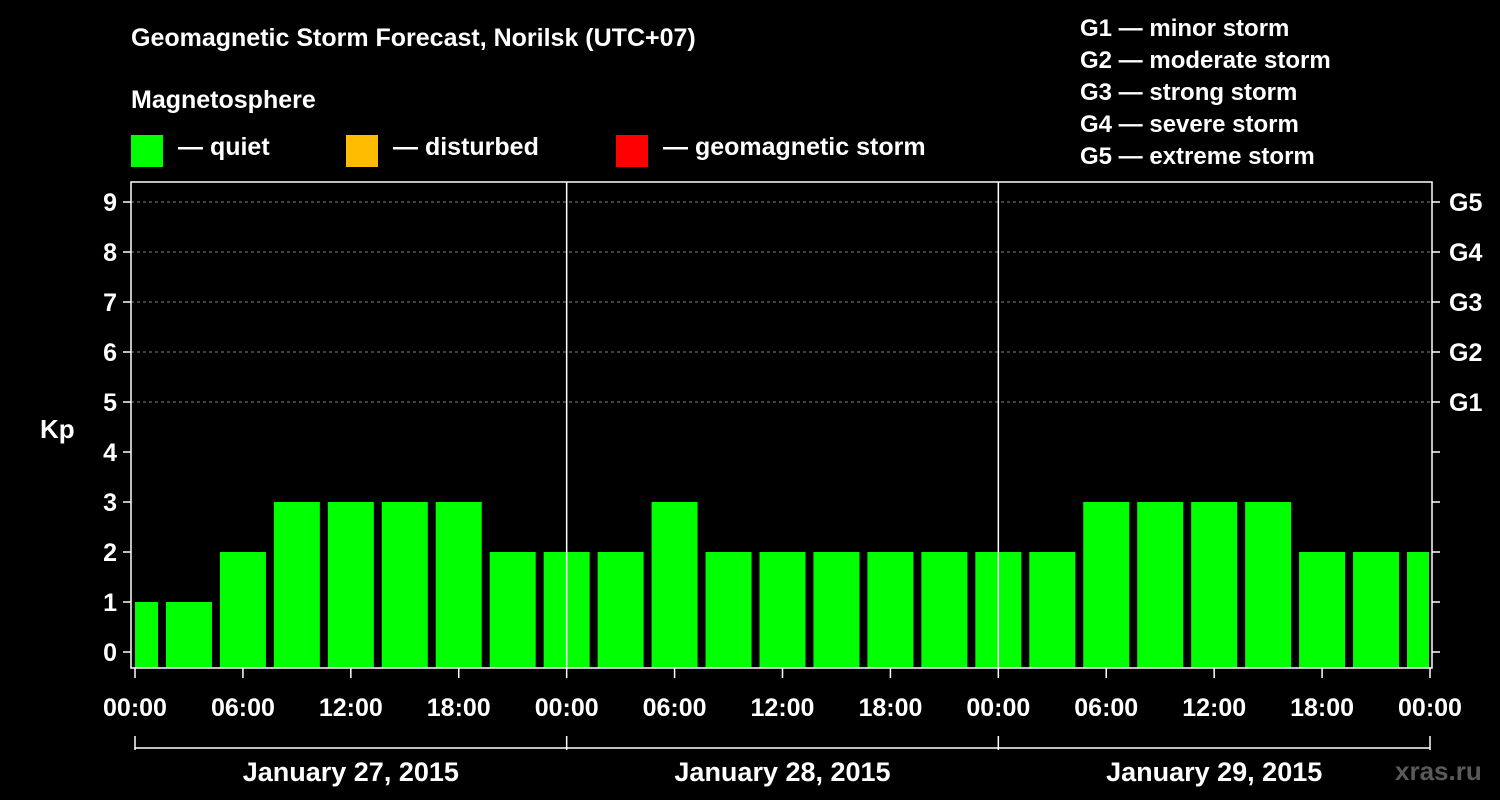 This screenshot has height=800, width=1500. What do you see at coordinates (1197, 156) in the screenshot?
I see `gscale-g5: G5 — extreme storm` at bounding box center [1197, 156].